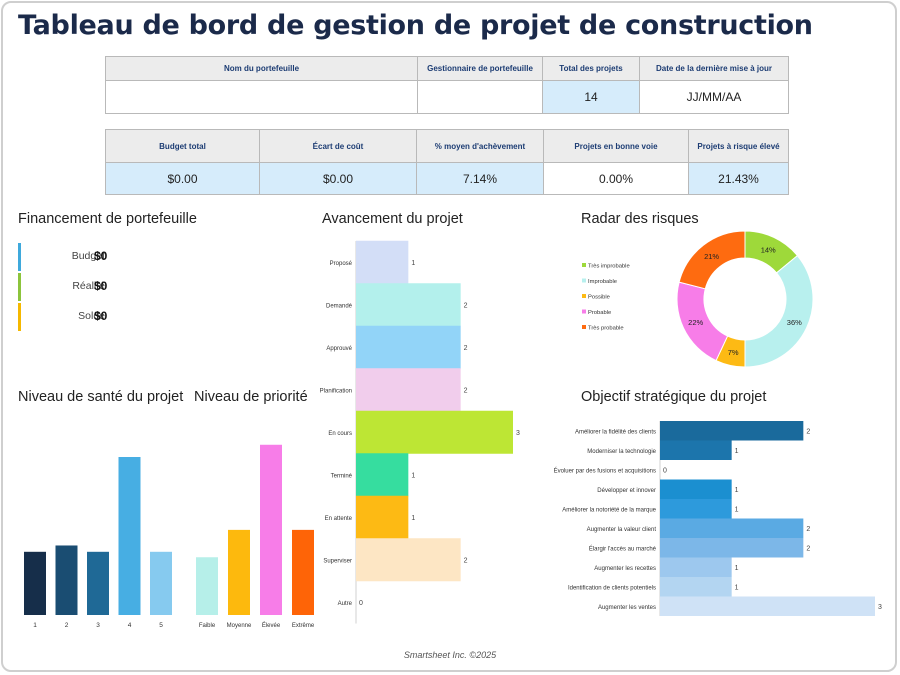  What do you see at coordinates (19, 257) in the screenshot?
I see `financing-budget-bar` at bounding box center [19, 257].